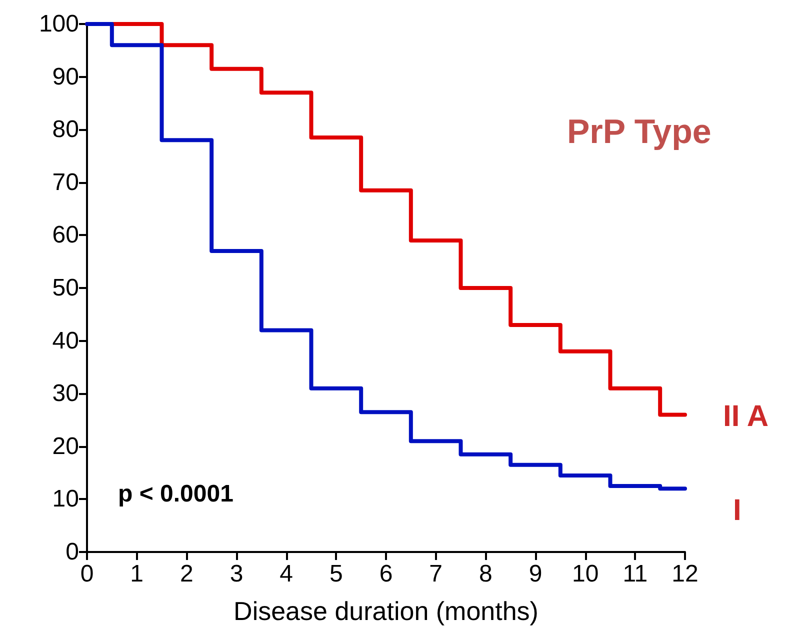  What do you see at coordinates (287, 574) in the screenshot?
I see `x-tick-label: 4` at bounding box center [287, 574].